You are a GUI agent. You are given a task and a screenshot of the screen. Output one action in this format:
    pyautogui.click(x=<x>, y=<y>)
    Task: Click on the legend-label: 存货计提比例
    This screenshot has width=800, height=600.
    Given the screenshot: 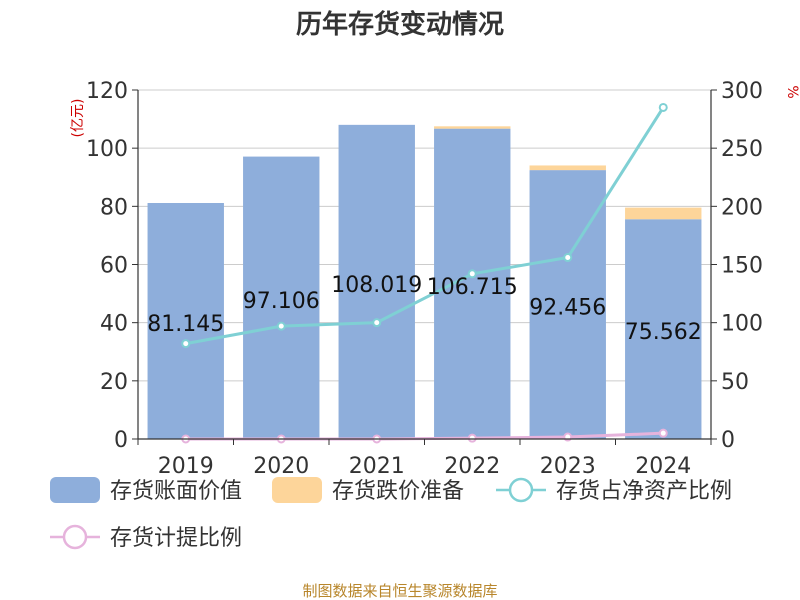 What is the action you would take?
    pyautogui.click(x=176, y=538)
    